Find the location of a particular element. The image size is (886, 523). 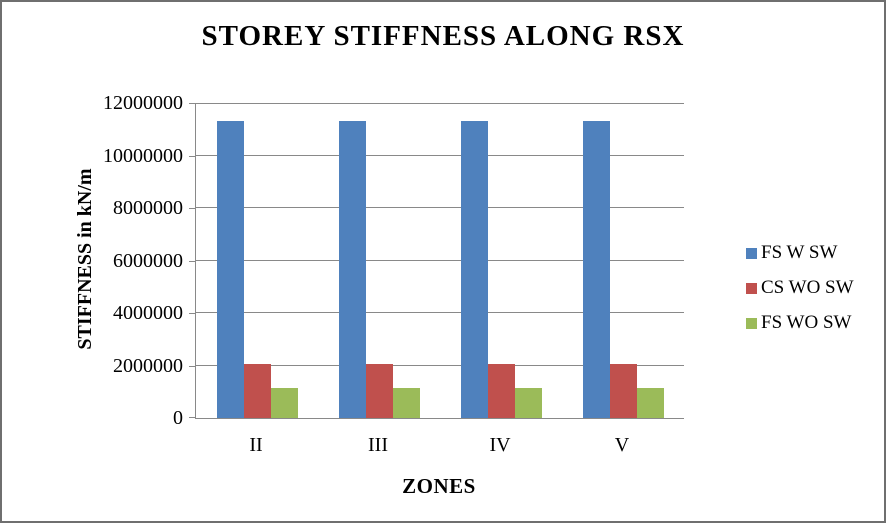

chart-title: STOREY STIFFNESS ALONG RSX is located at coordinates (443, 36).